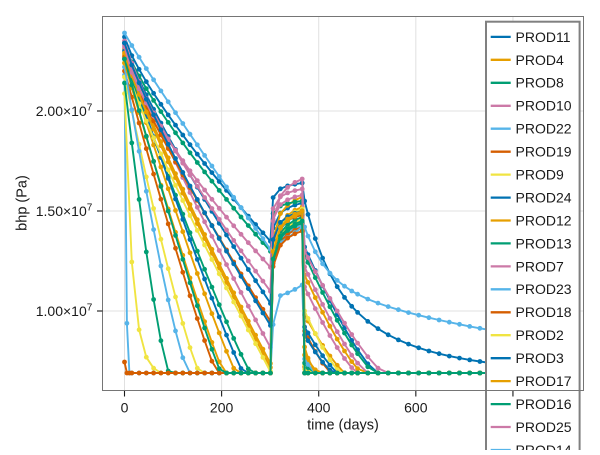 The image size is (600, 455). Describe the element at coordinates (319, 408) in the screenshot. I see `svg-text: 400` at that location.